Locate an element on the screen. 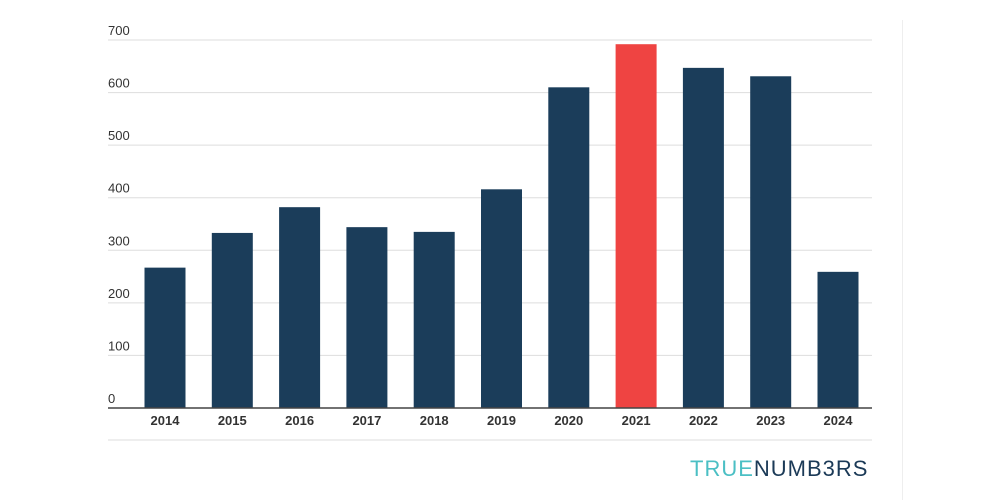 The image size is (1000, 500). right-divider is located at coordinates (902, 260).